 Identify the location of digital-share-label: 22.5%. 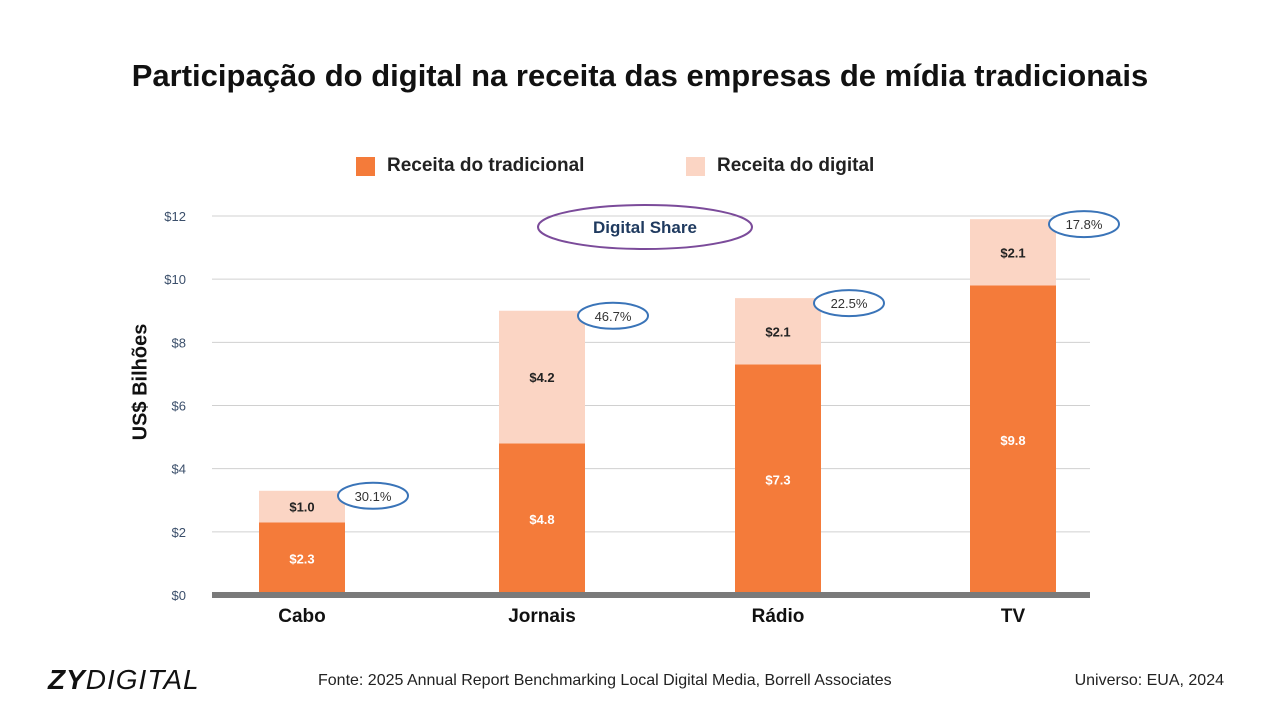
(849, 303).